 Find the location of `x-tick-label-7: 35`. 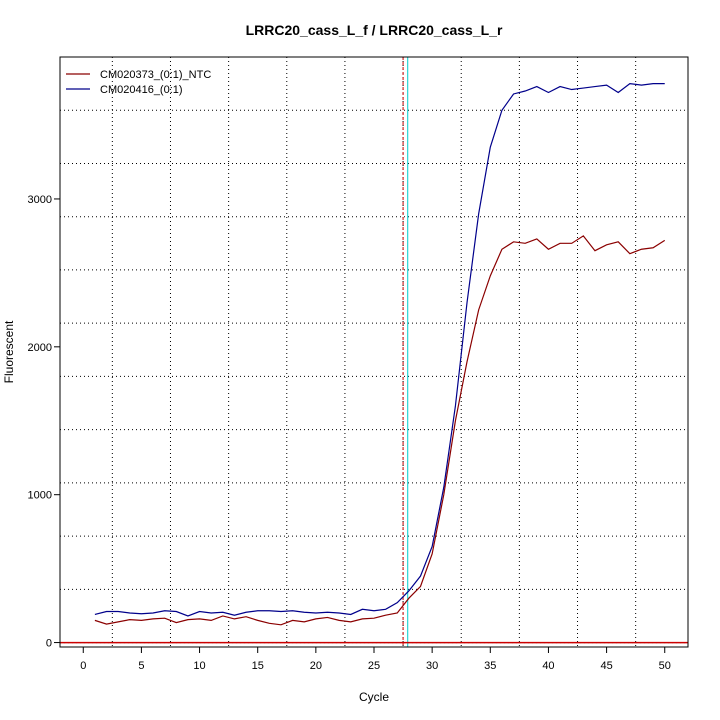

x-tick-label-7: 35 is located at coordinates (490, 666).